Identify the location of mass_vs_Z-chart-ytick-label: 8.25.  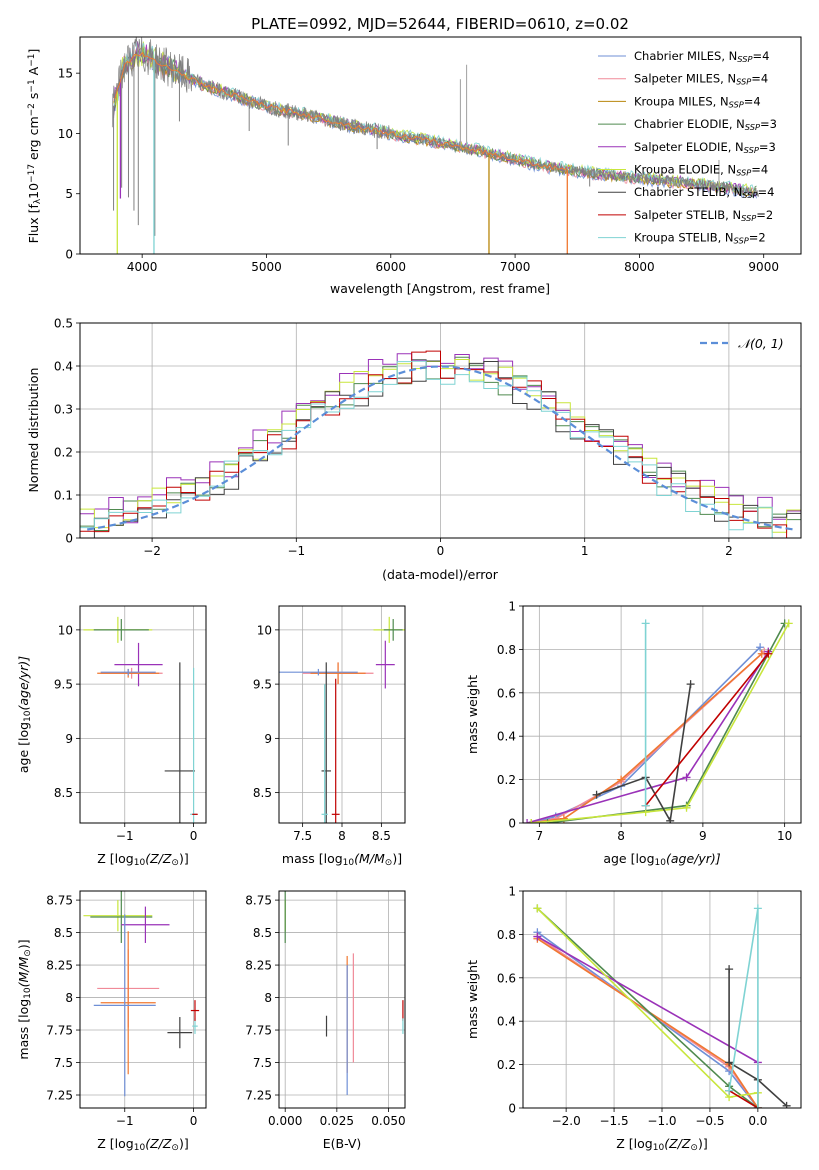
(59, 966).